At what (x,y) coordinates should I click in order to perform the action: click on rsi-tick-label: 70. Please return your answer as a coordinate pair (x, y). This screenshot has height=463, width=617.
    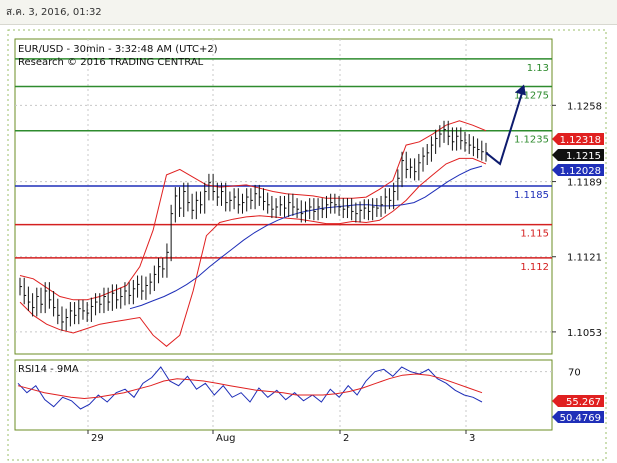
    Looking at the image, I should click on (574, 373).